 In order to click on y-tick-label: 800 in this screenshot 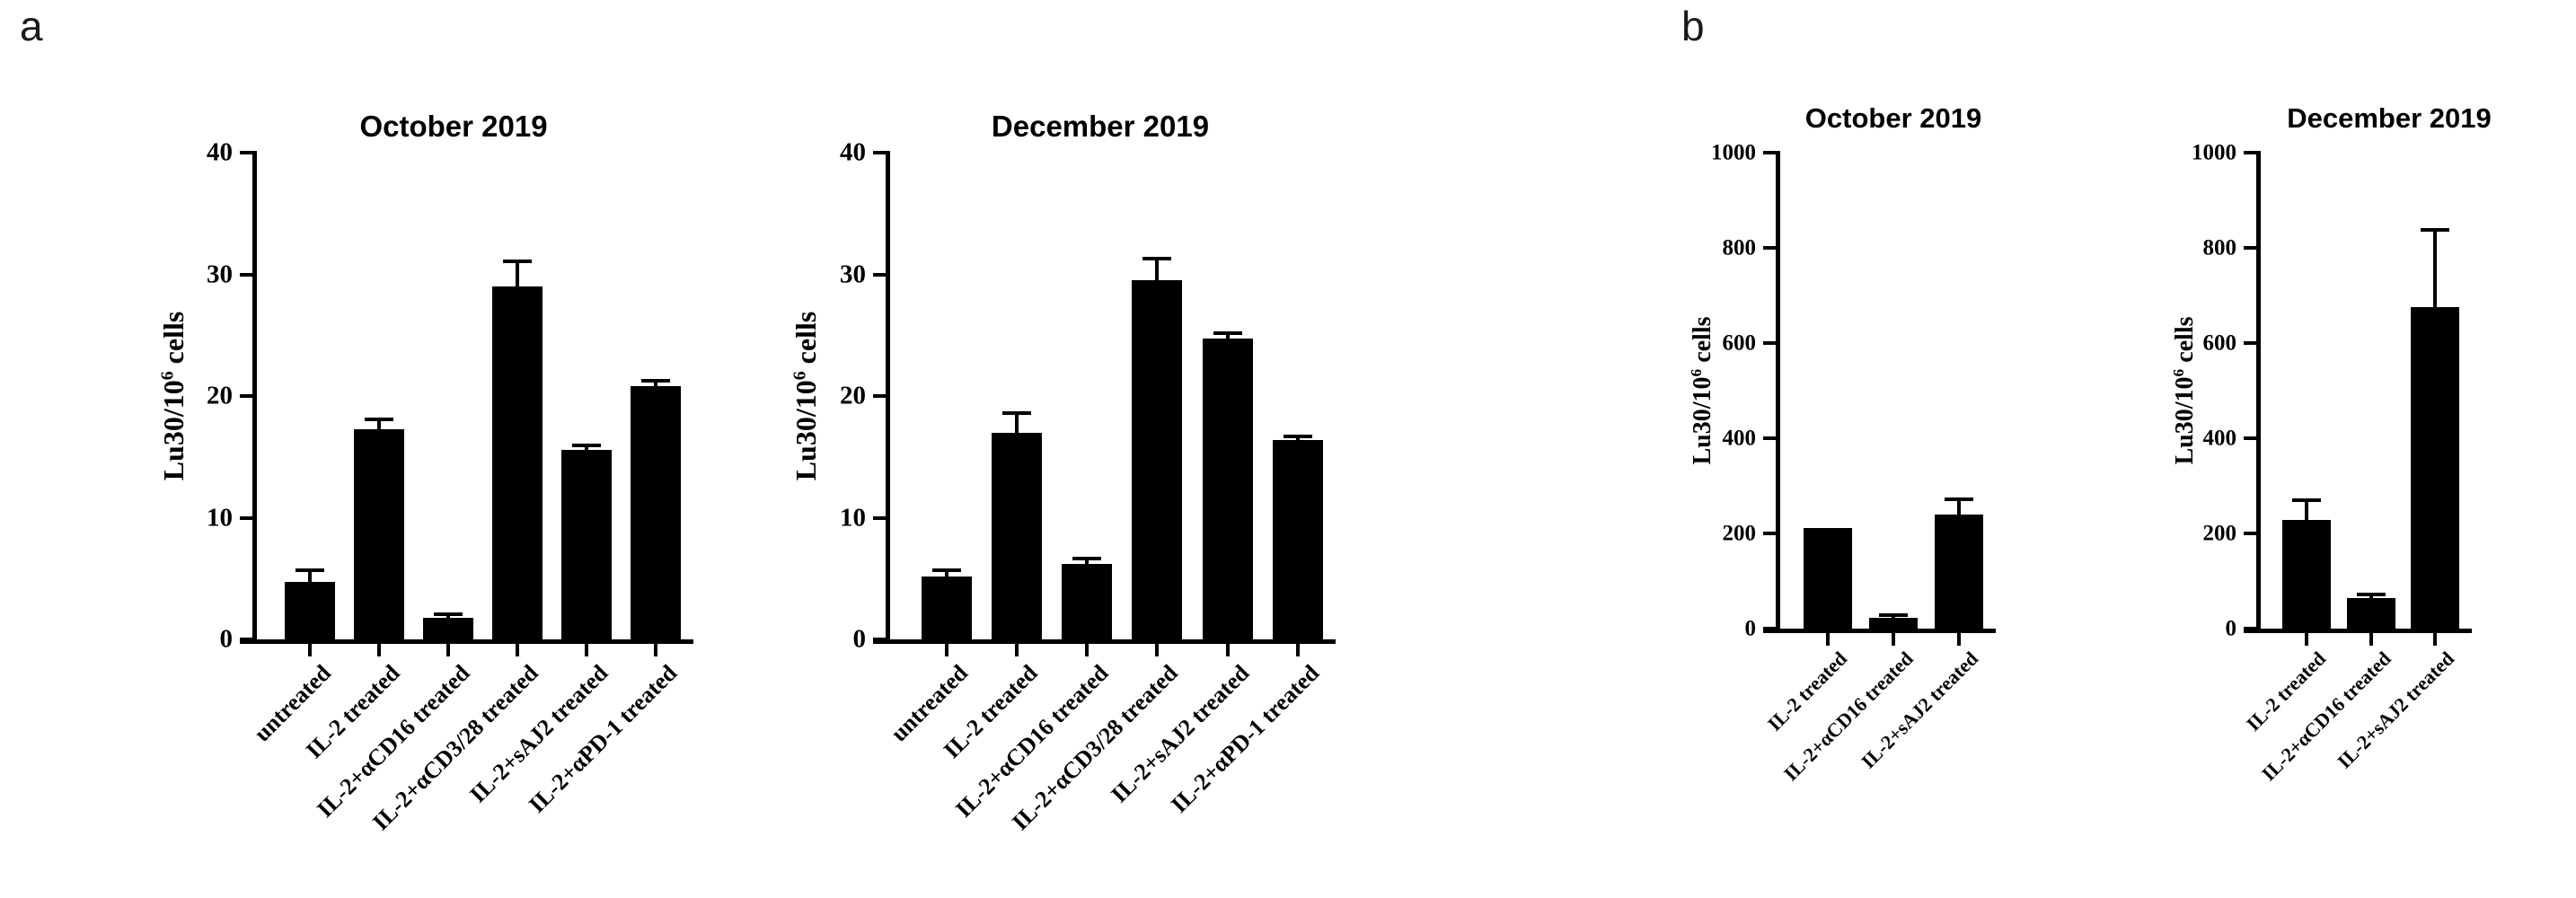, I will do `click(1739, 247)`.